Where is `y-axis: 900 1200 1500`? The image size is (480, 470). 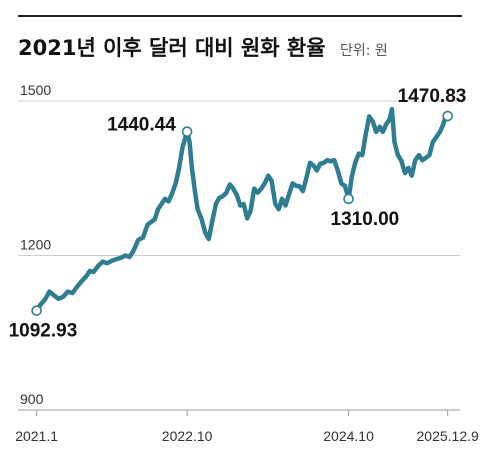 y-axis: 900 1200 1500 is located at coordinates (35, 244).